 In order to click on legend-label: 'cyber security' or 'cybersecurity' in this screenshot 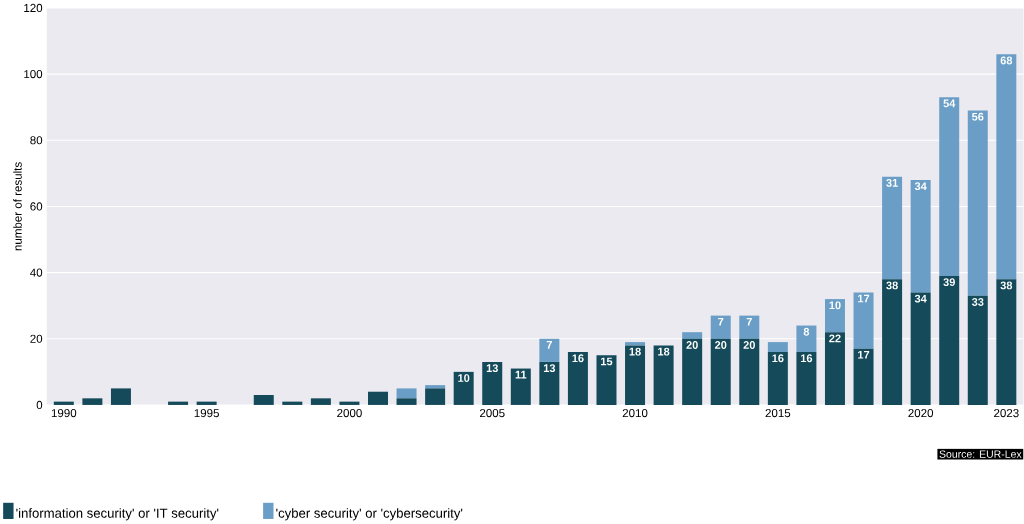, I will do `click(369, 514)`.